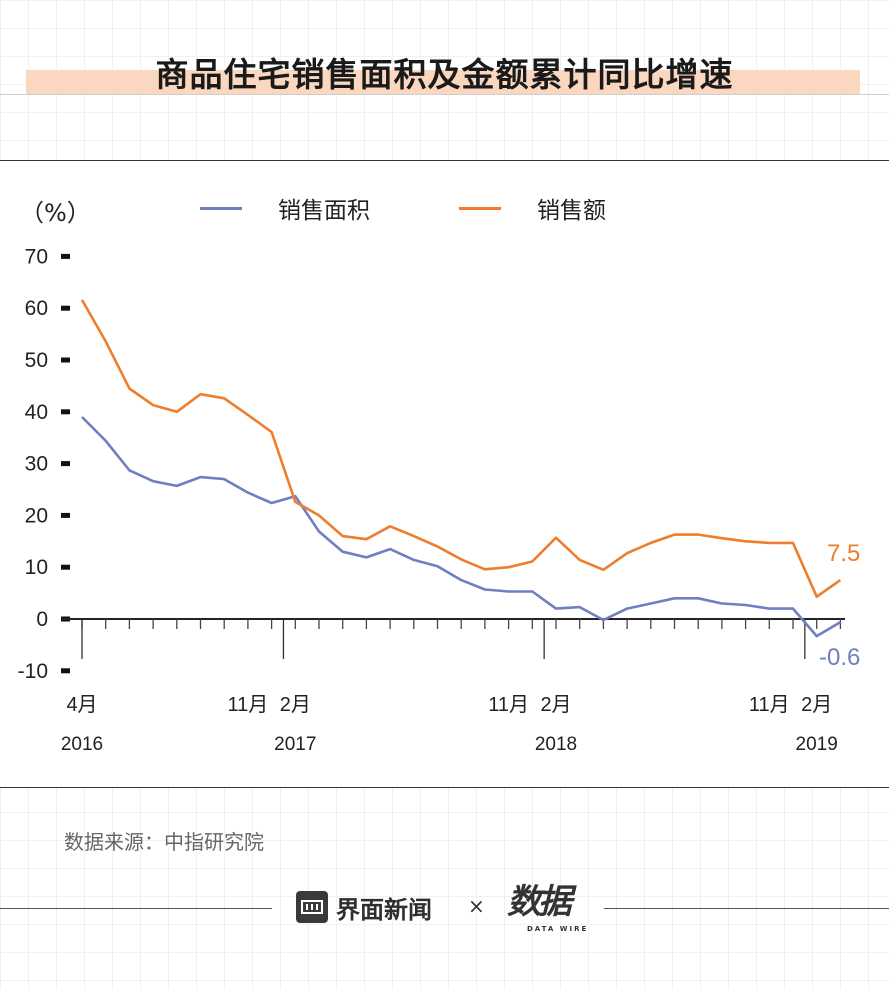  What do you see at coordinates (295, 744) in the screenshot?
I see `x-year-label: 2017` at bounding box center [295, 744].